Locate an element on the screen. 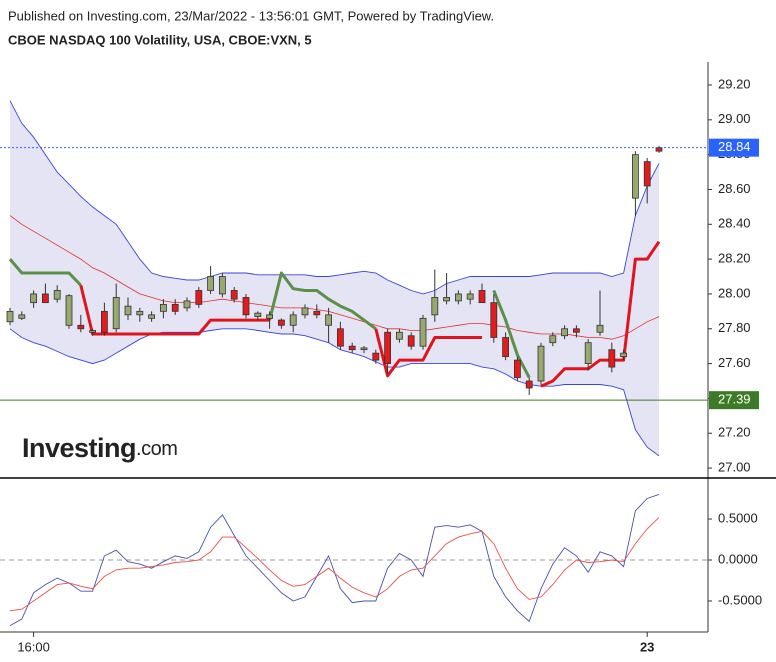 The height and width of the screenshot is (662, 776). y-tick-label: 0.5000 is located at coordinates (738, 517).